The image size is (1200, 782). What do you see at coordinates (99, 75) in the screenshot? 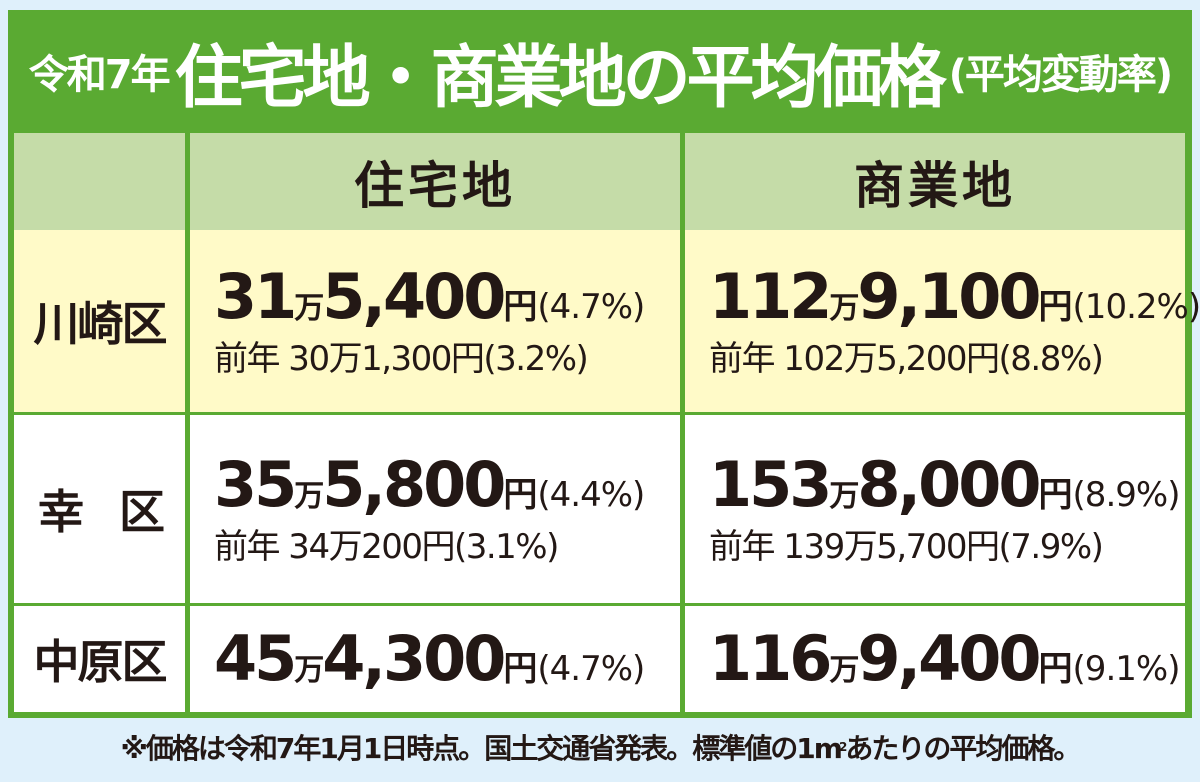
I see `title-prefix: 令和7年` at bounding box center [99, 75].